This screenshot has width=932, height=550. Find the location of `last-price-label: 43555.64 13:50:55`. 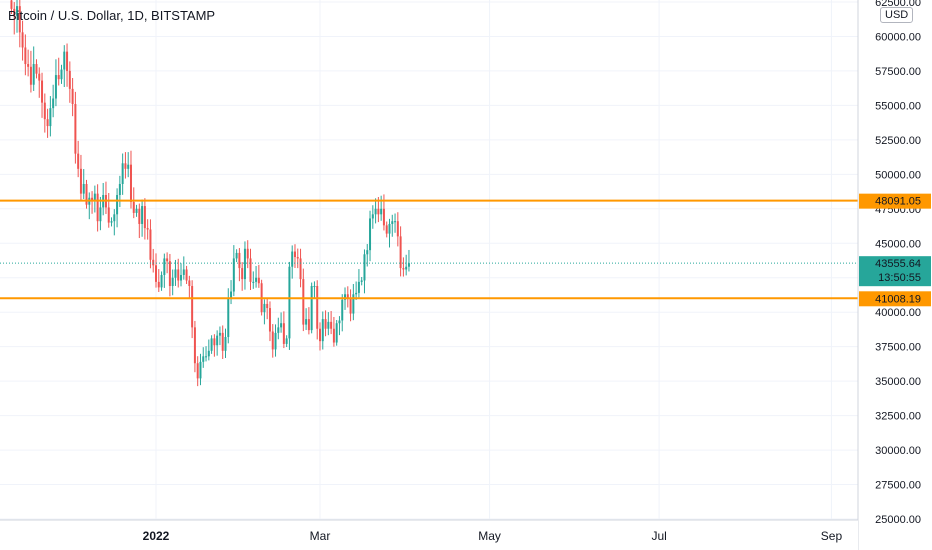

last-price-label: 43555.64 13:50:55 is located at coordinates (895, 271).